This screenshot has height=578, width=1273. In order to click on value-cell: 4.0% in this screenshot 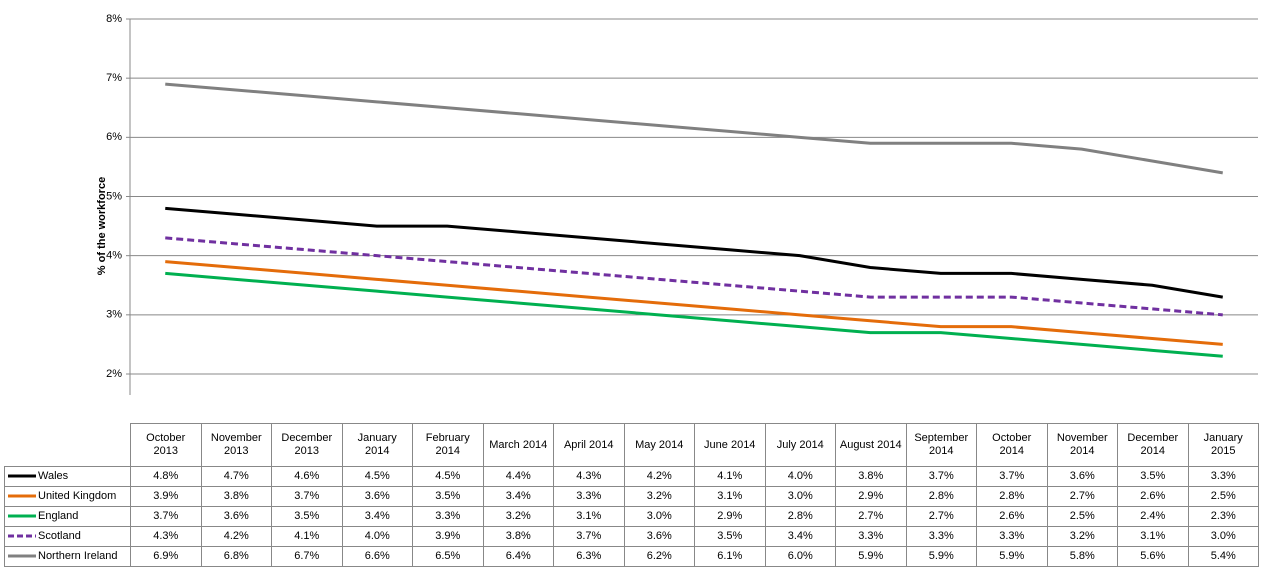, I will do `click(377, 536)`.